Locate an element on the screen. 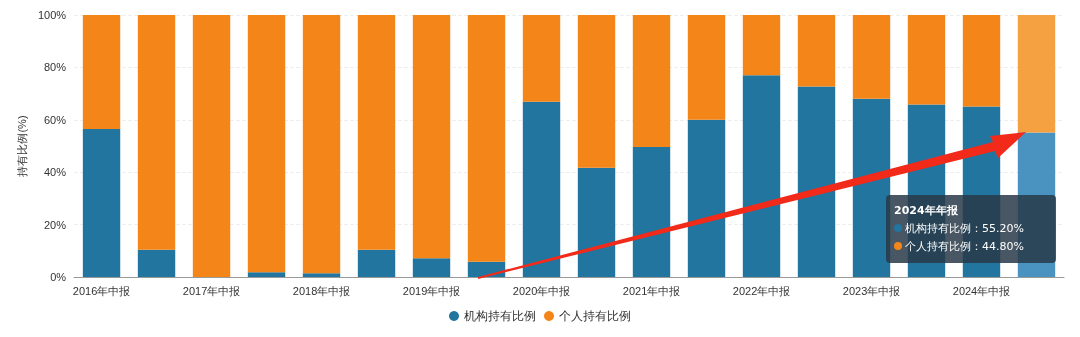  x-tick-label: 2017年中报 is located at coordinates (211, 290).